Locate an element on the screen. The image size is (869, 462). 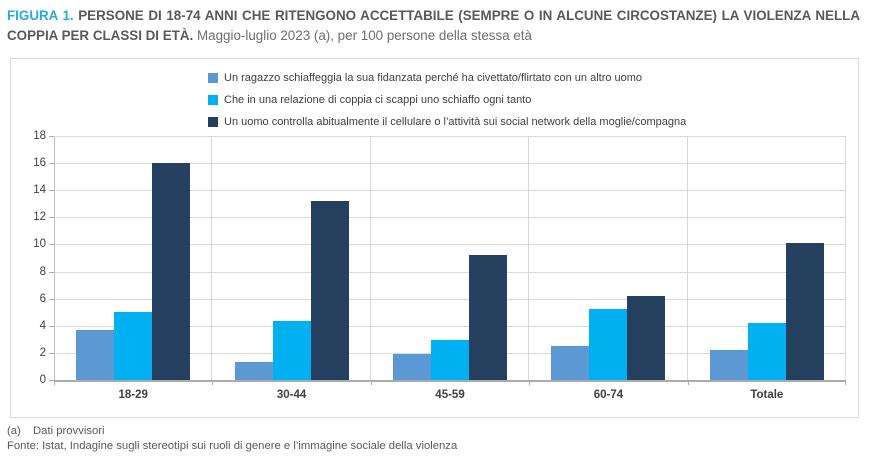
y-tick-label: 8 is located at coordinates (42, 271).